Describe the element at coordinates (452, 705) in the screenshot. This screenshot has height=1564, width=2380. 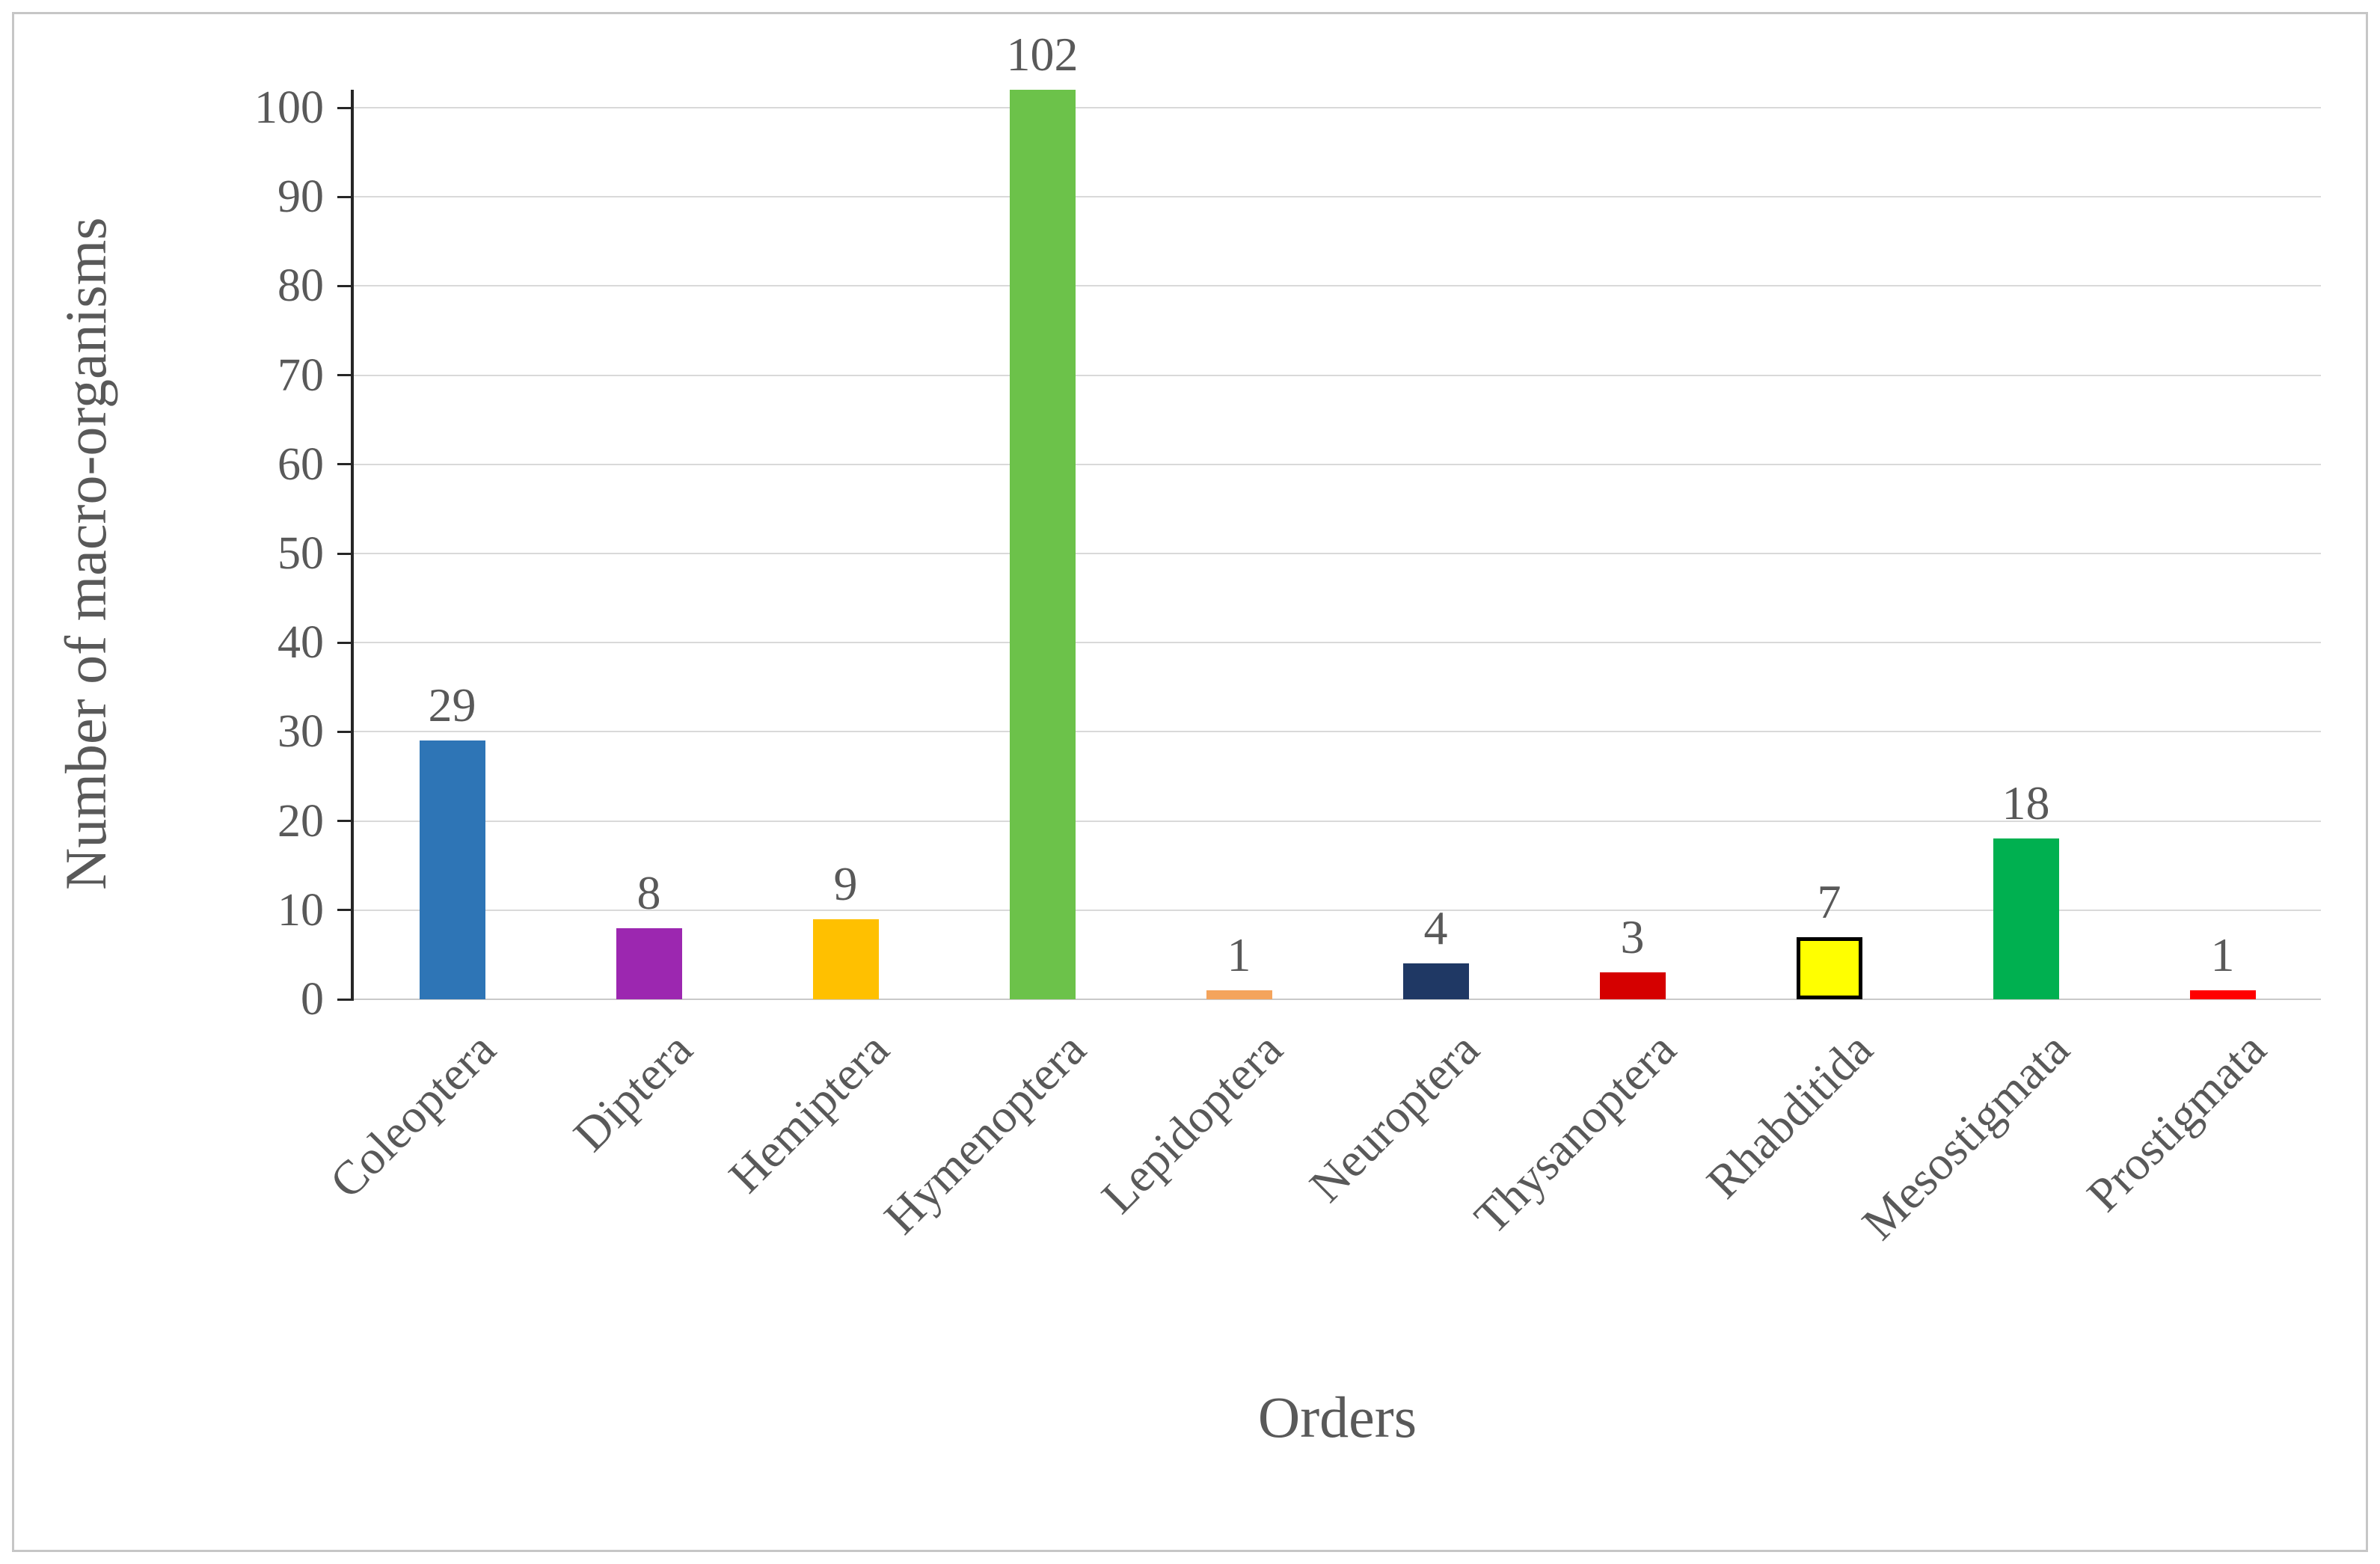
I see `bar-value-label-coleoptera: 29` at that location.